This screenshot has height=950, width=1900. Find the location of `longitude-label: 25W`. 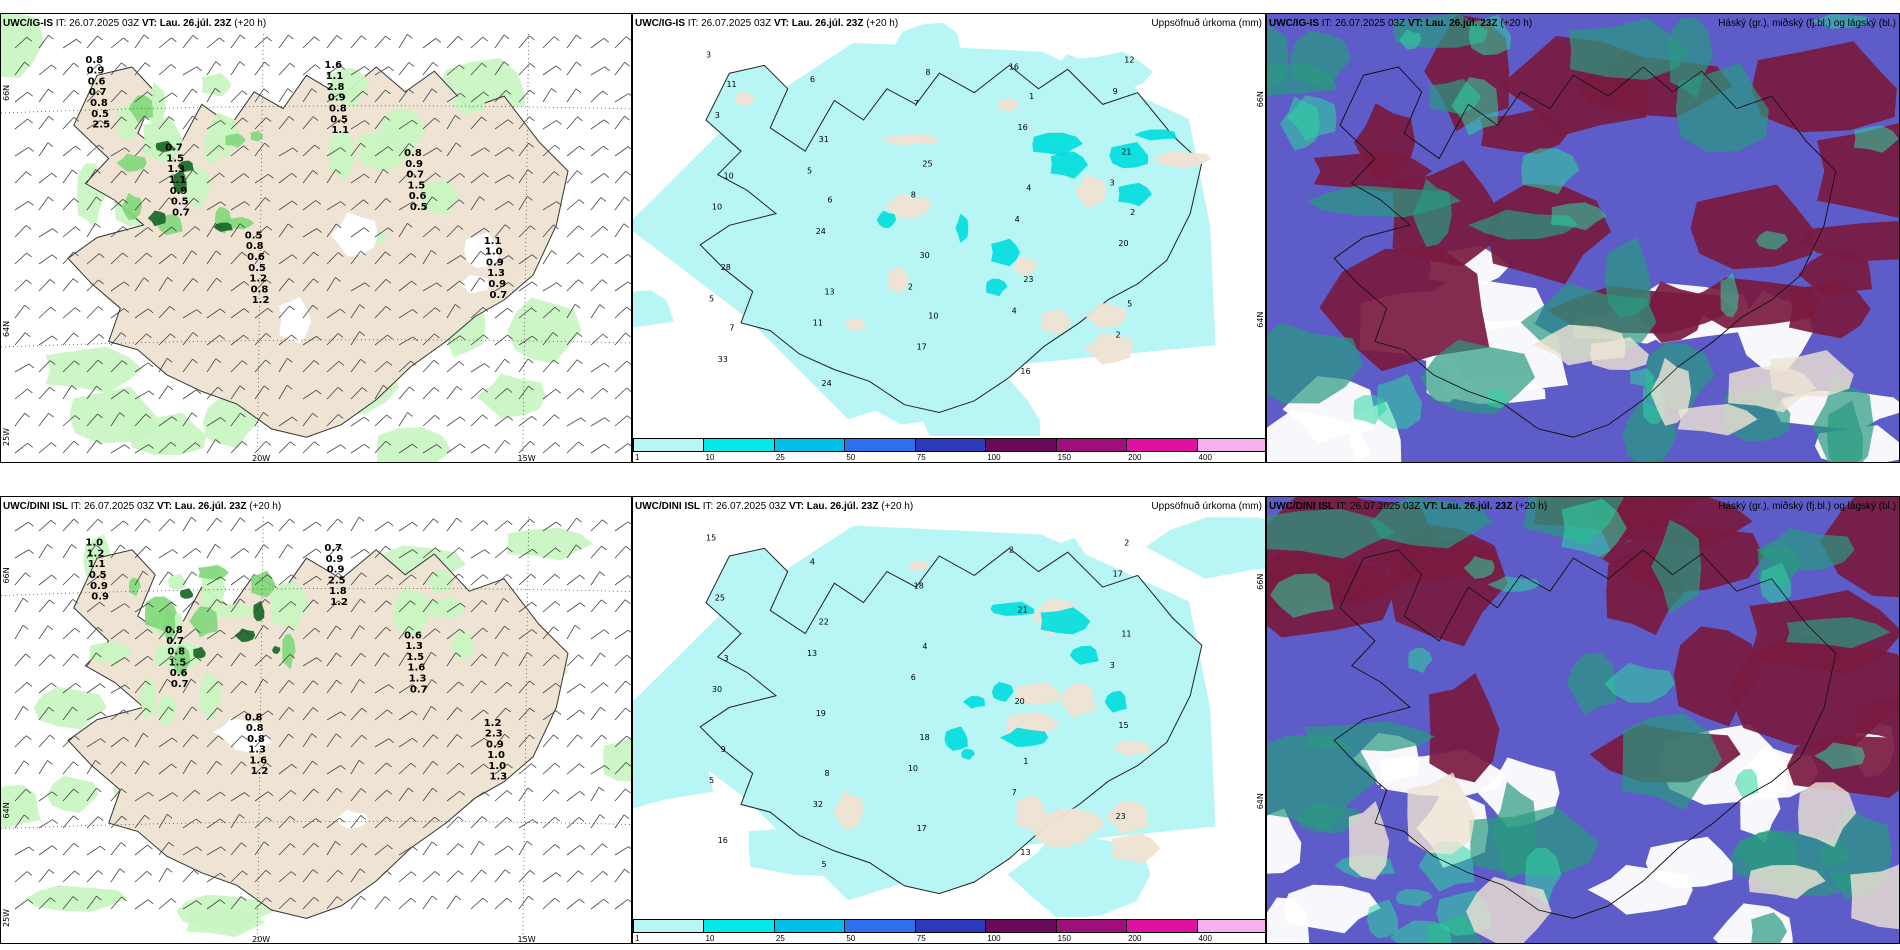

longitude-label: 25W is located at coordinates (6, 918).